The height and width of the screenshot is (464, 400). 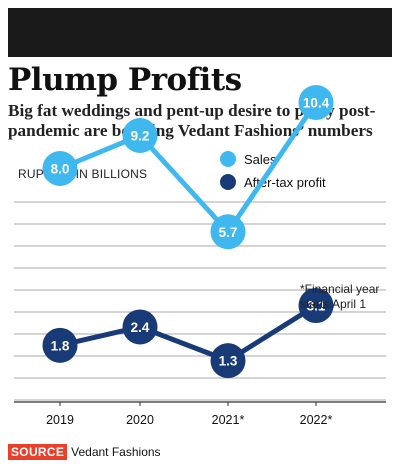 I want to click on profit-data-label: 2.4, so click(x=140, y=327).